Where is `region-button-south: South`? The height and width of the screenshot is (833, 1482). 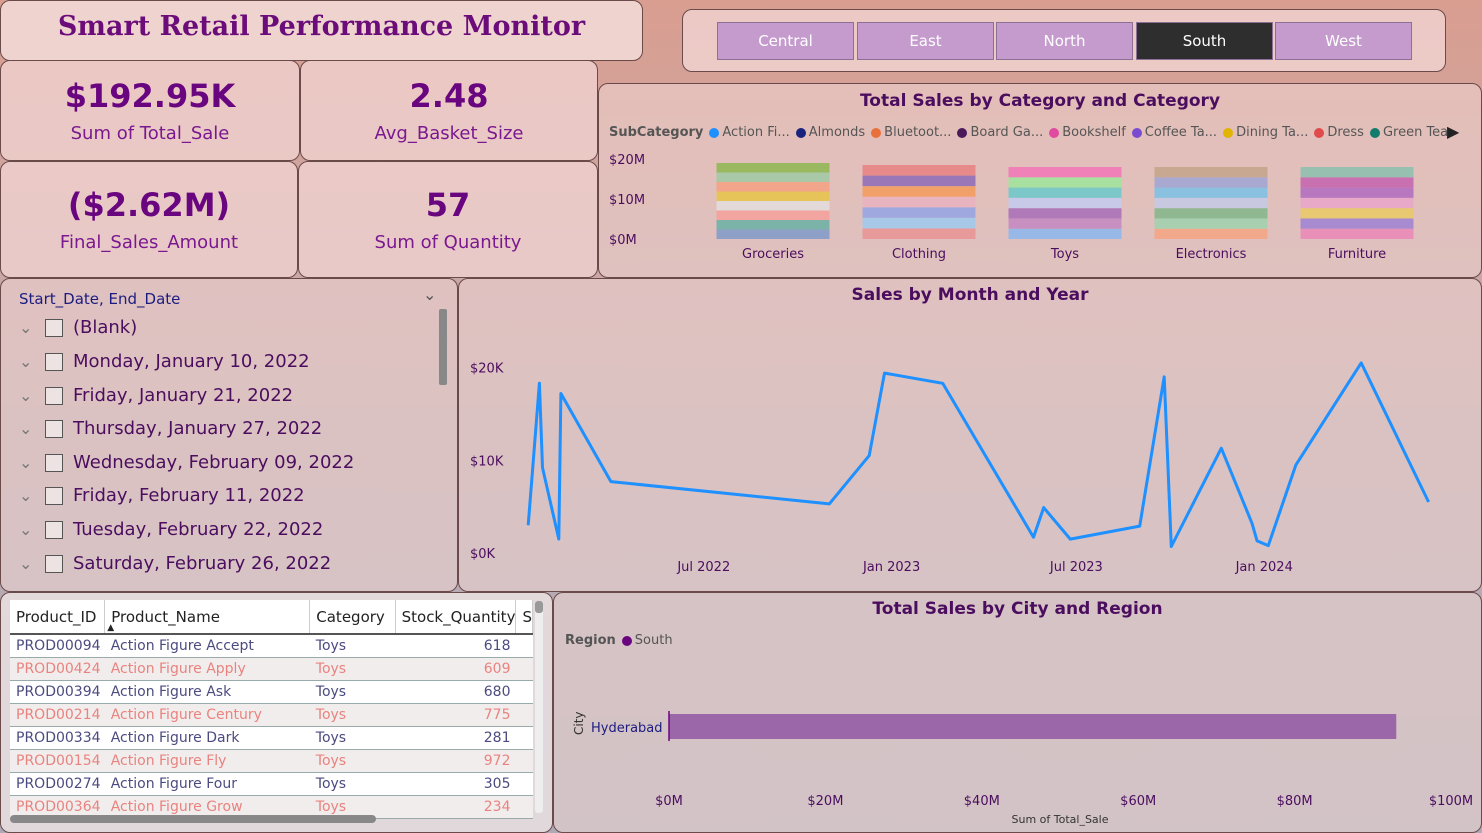
region-button-south: South is located at coordinates (1204, 41).